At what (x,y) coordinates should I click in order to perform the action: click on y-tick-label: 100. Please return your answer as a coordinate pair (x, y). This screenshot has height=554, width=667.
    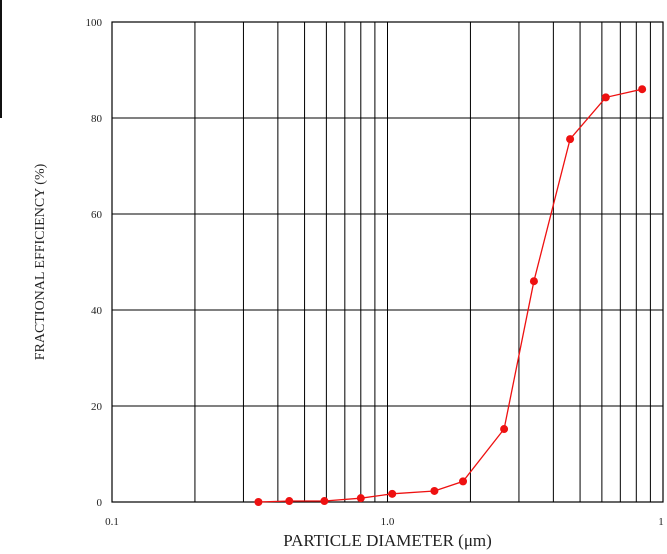
    Looking at the image, I should click on (94, 23).